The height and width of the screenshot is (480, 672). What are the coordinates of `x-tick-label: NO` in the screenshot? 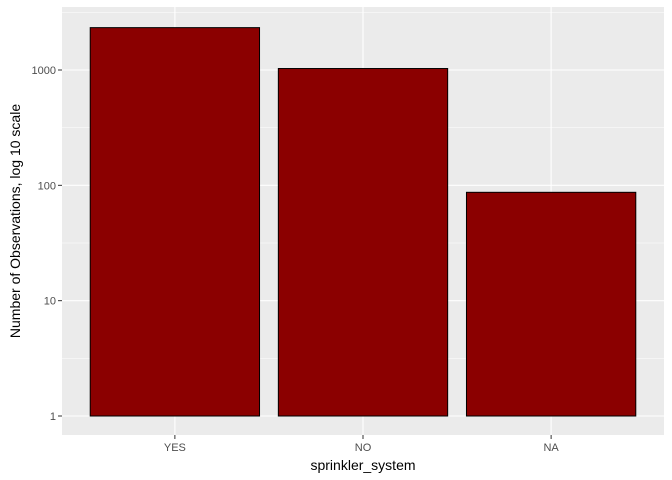 It's located at (363, 448).